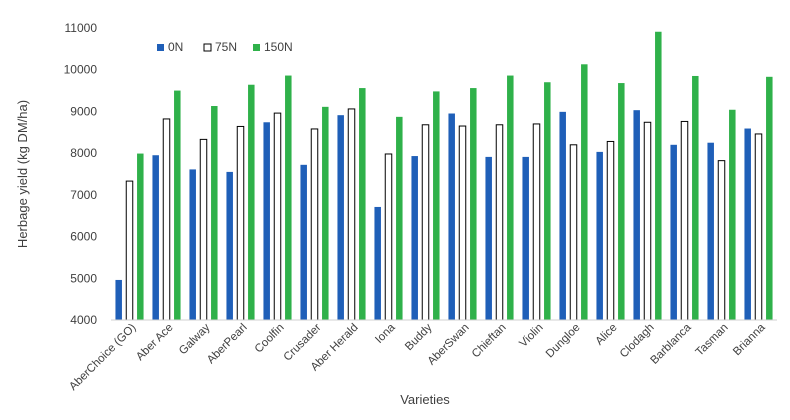 This screenshot has height=420, width=790. I want to click on x-tick-label: Violin, so click(531, 336).